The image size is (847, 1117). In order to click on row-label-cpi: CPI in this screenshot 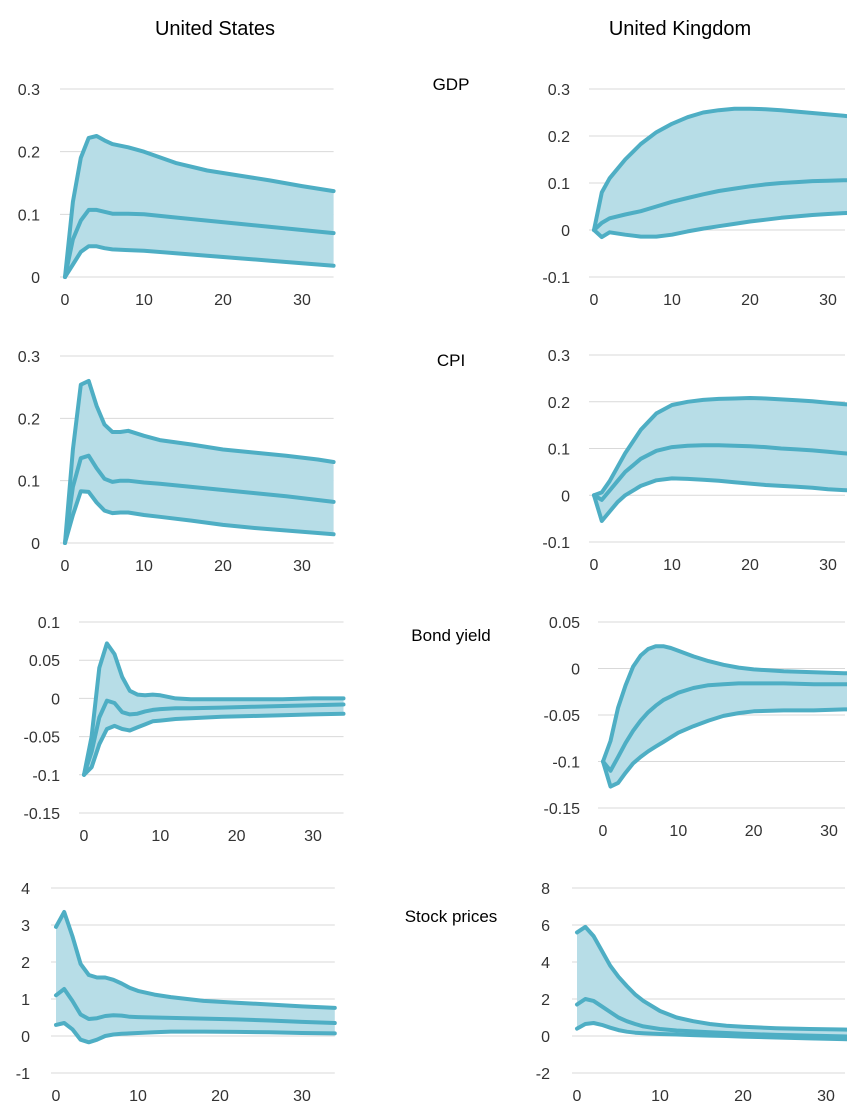, I will do `click(451, 360)`.